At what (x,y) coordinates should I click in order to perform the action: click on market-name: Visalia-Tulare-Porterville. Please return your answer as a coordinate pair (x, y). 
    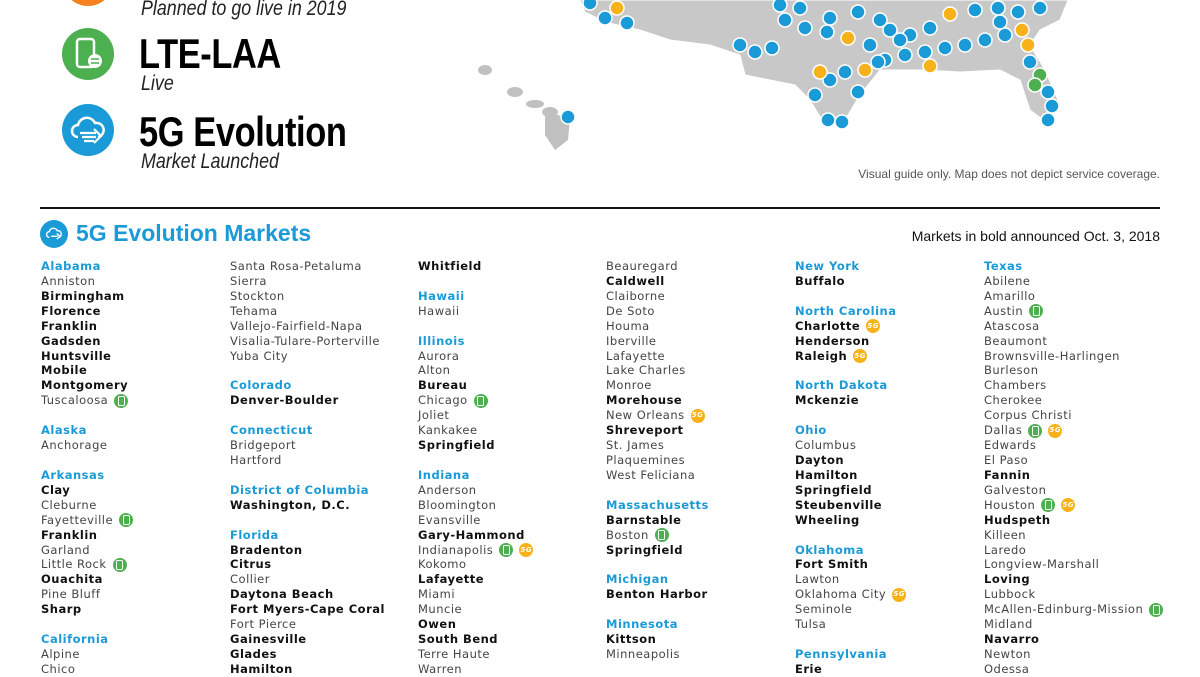
    Looking at the image, I should click on (305, 340).